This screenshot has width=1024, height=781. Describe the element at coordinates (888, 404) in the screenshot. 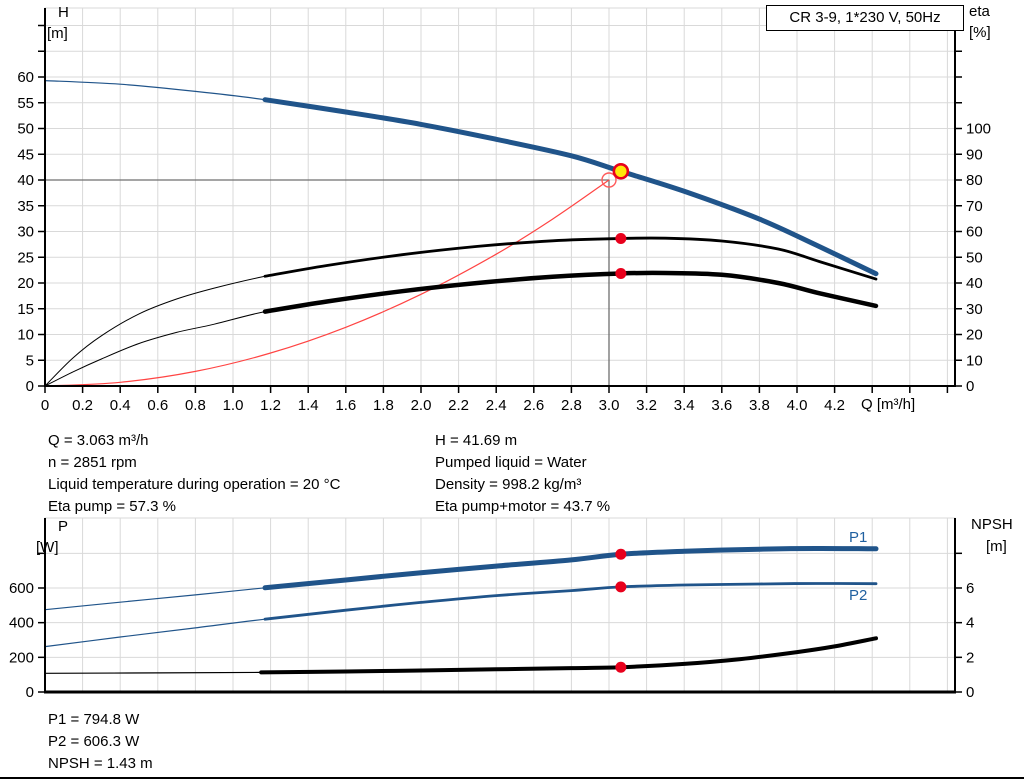

I see `q-axis-label: Q [m³/h]` at that location.